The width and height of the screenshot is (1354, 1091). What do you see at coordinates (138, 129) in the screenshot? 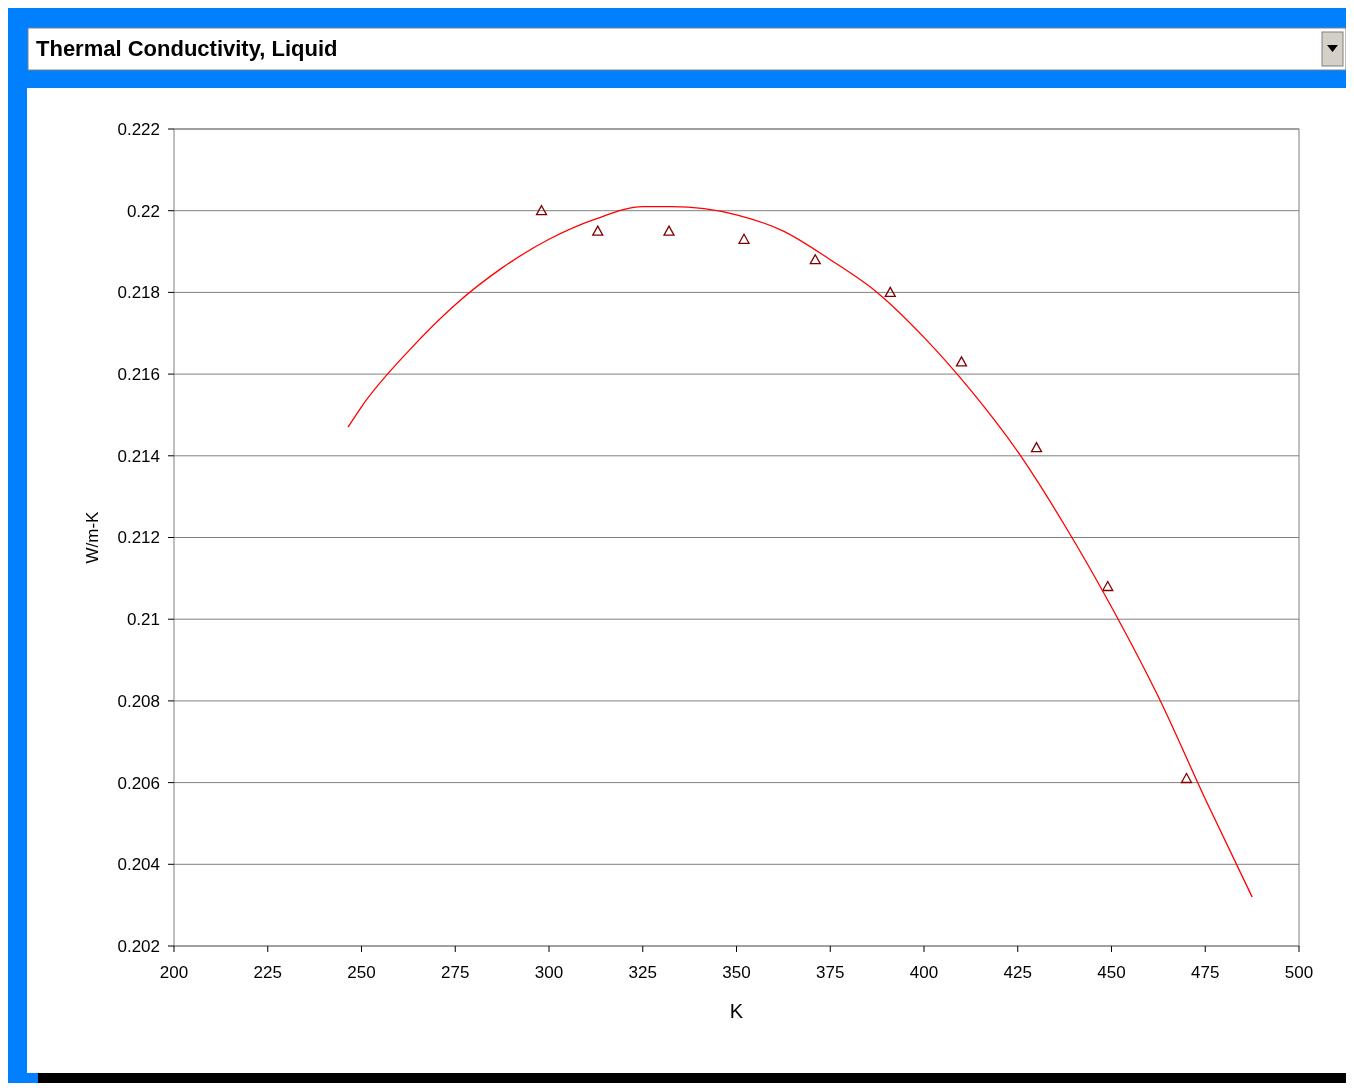
I see `y-tick-label: 0.222` at bounding box center [138, 129].